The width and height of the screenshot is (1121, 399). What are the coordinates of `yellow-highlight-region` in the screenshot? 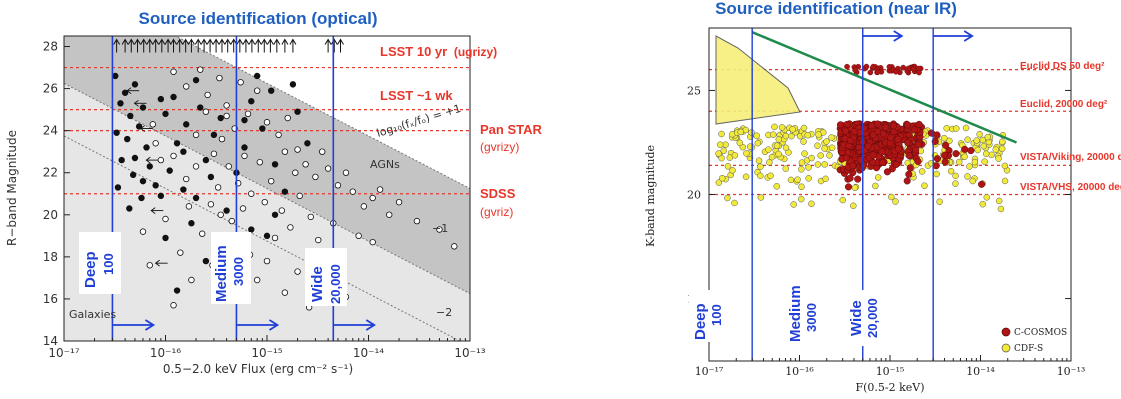 It's located at (758, 80).